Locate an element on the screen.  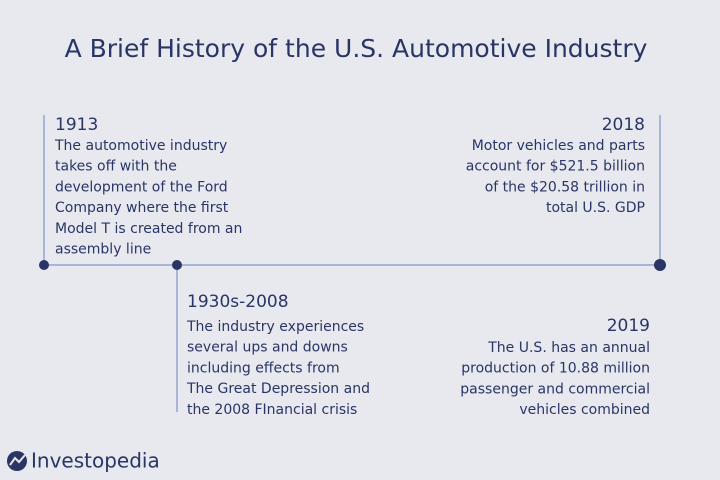
event-text: of the $20.58 trillion in is located at coordinates (565, 187).